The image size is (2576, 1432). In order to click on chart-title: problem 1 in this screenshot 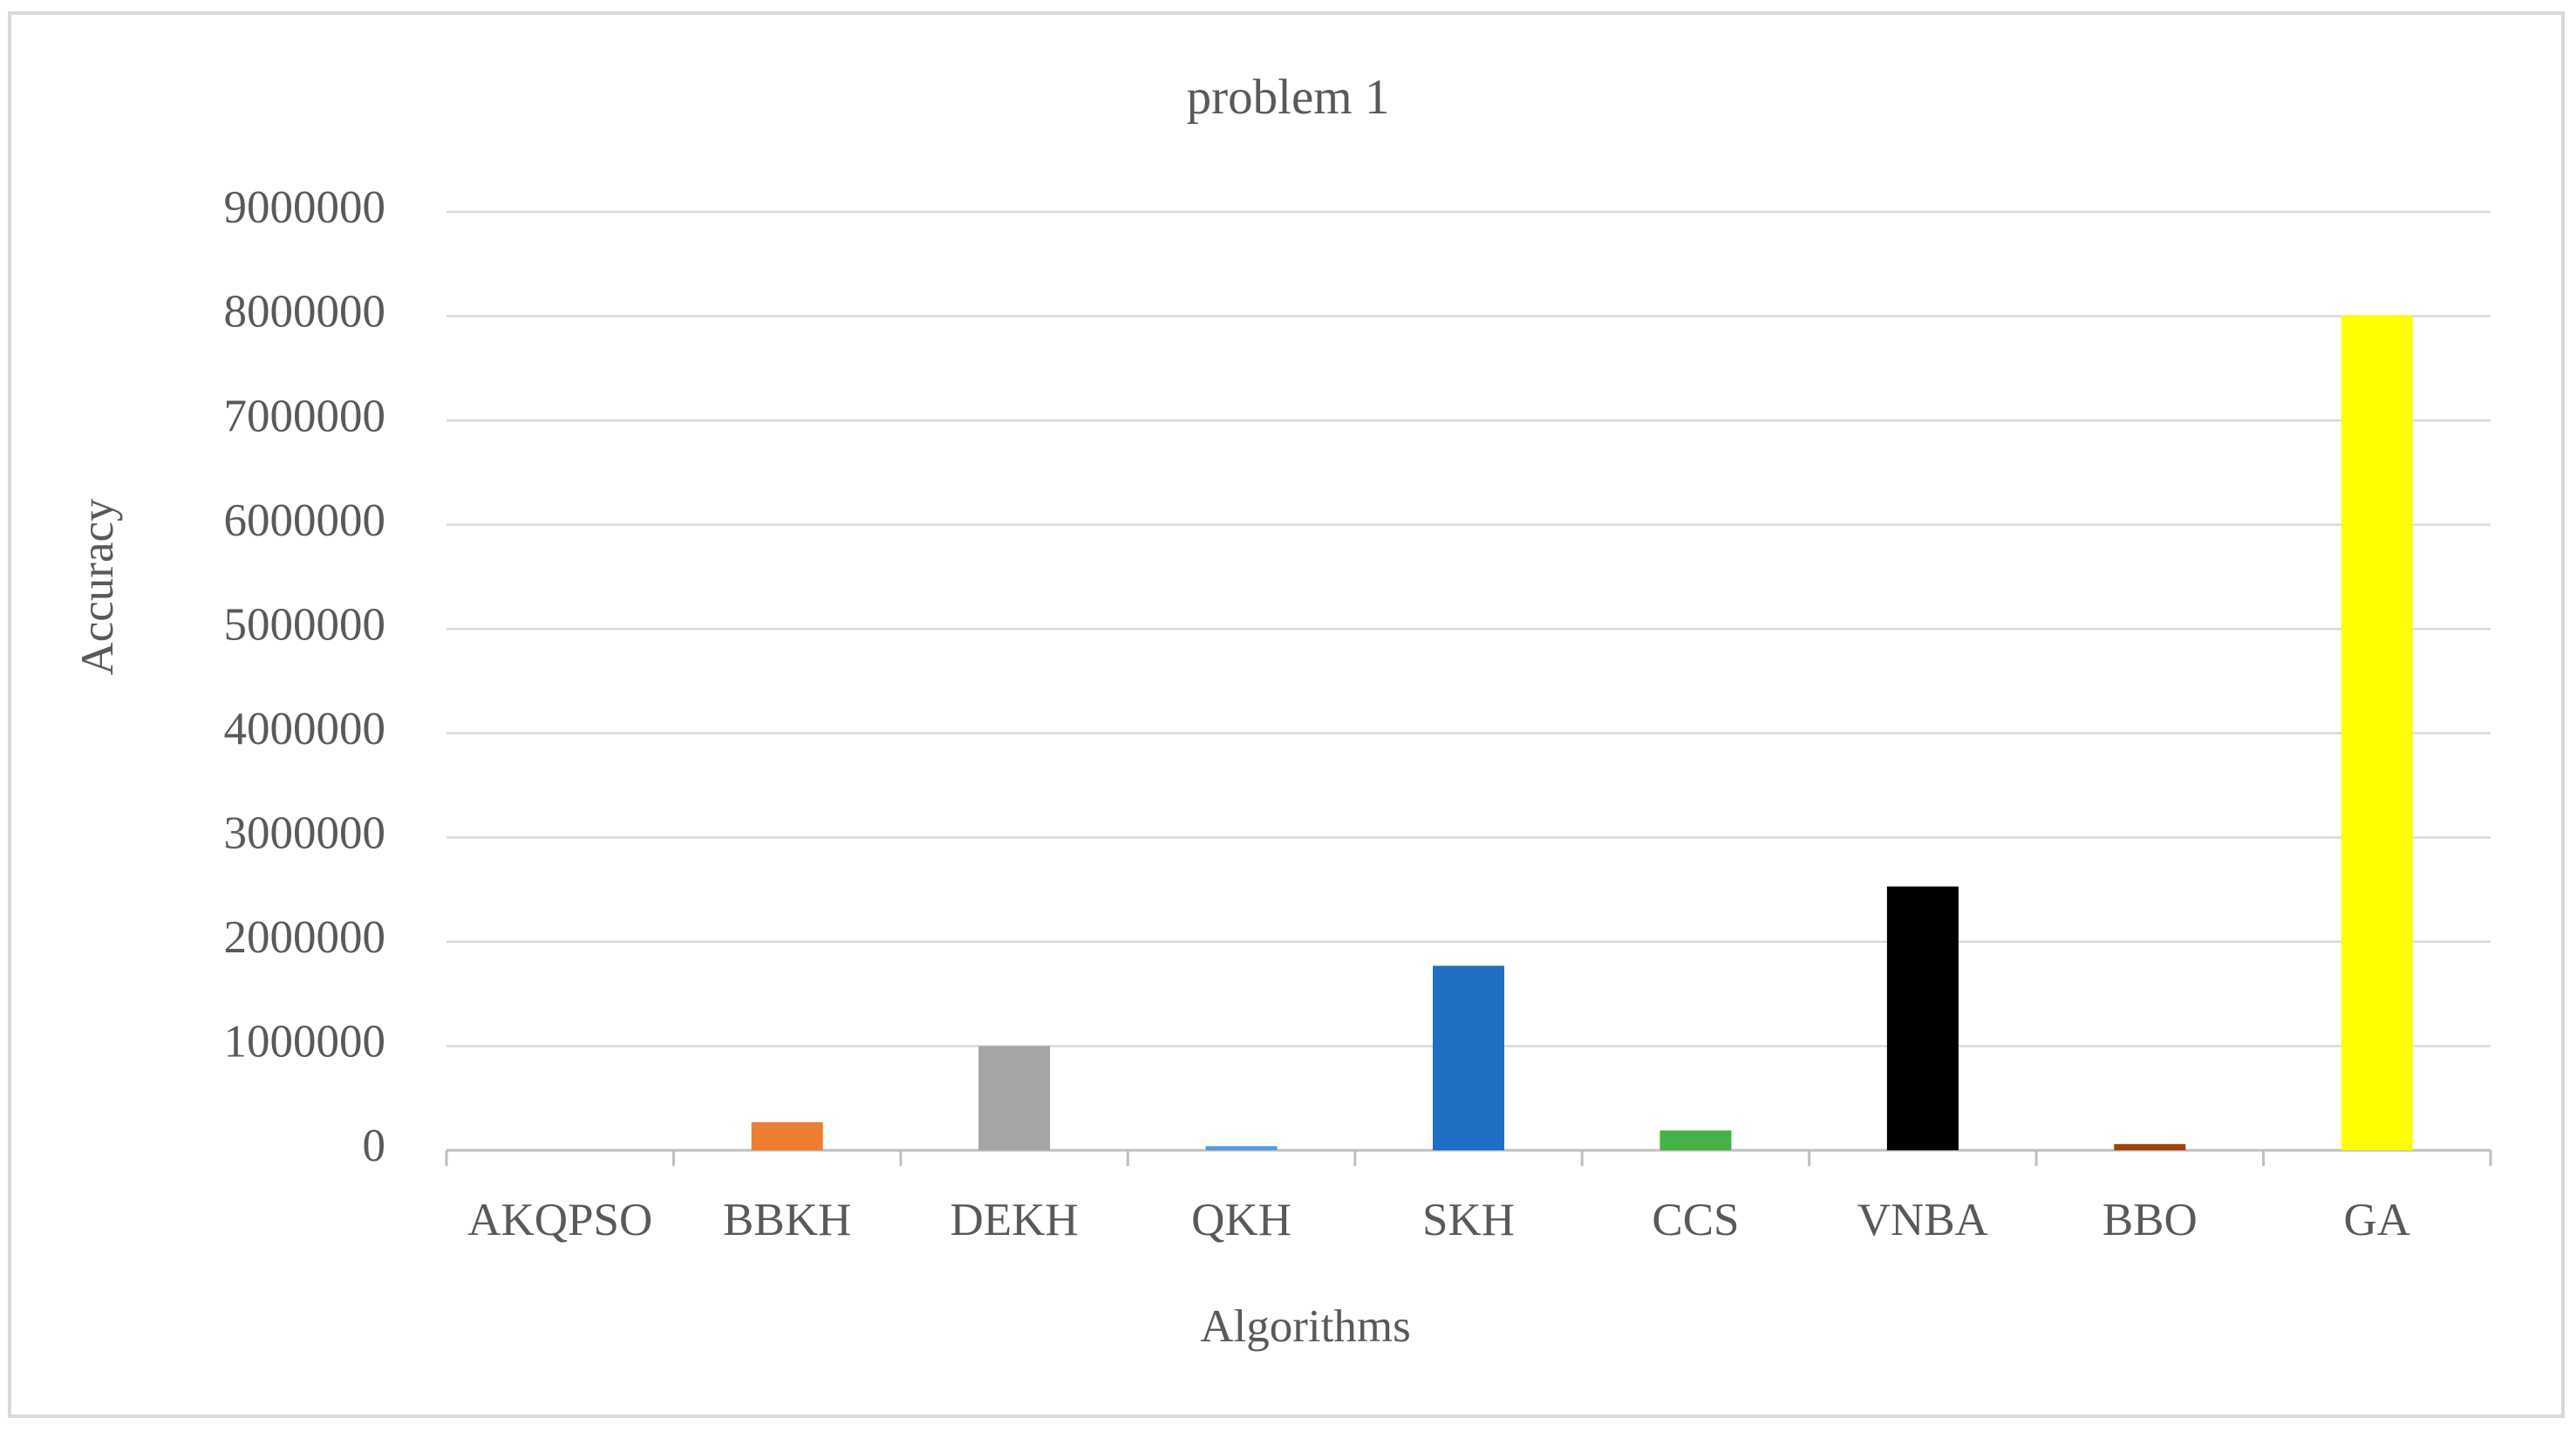, I will do `click(1288, 97)`.